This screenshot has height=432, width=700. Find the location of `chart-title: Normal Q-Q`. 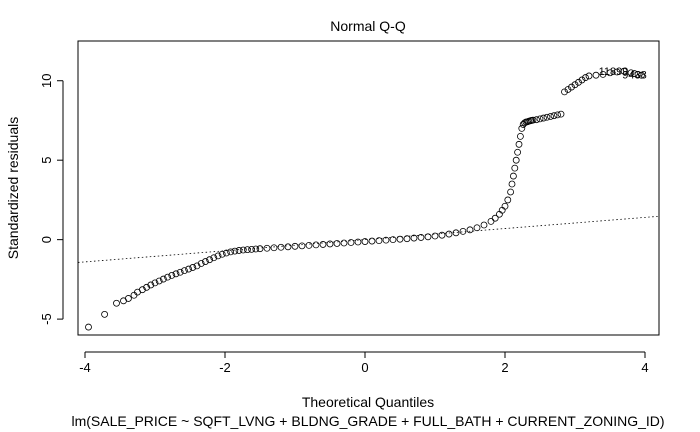

chart-title: Normal Q-Q is located at coordinates (368, 26).